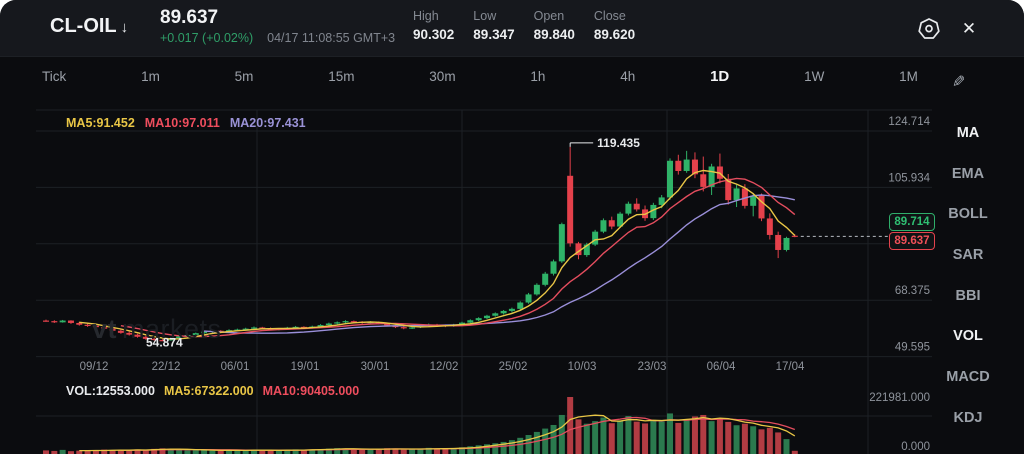 This screenshot has width=1024, height=454. I want to click on tab-15m: 15m, so click(341, 76).